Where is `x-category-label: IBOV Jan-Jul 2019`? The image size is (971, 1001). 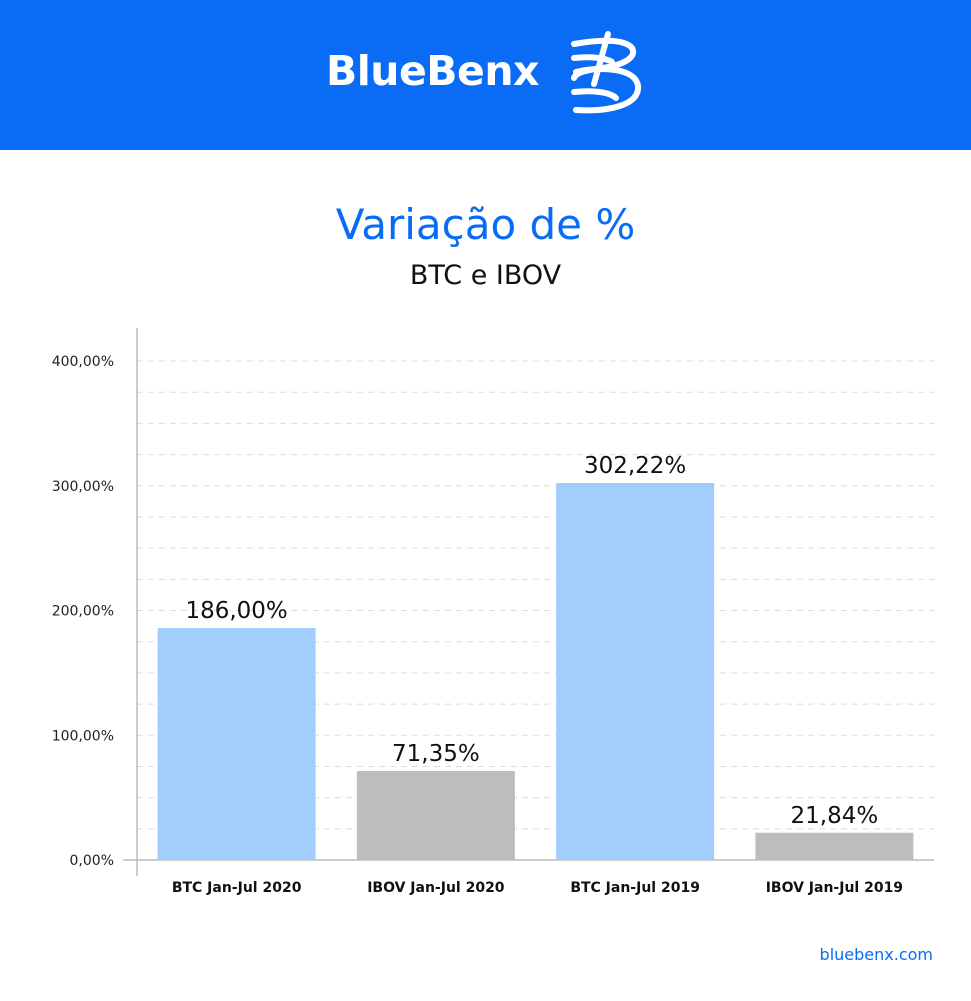
x-category-label: IBOV Jan-Jul 2019 is located at coordinates (834, 888).